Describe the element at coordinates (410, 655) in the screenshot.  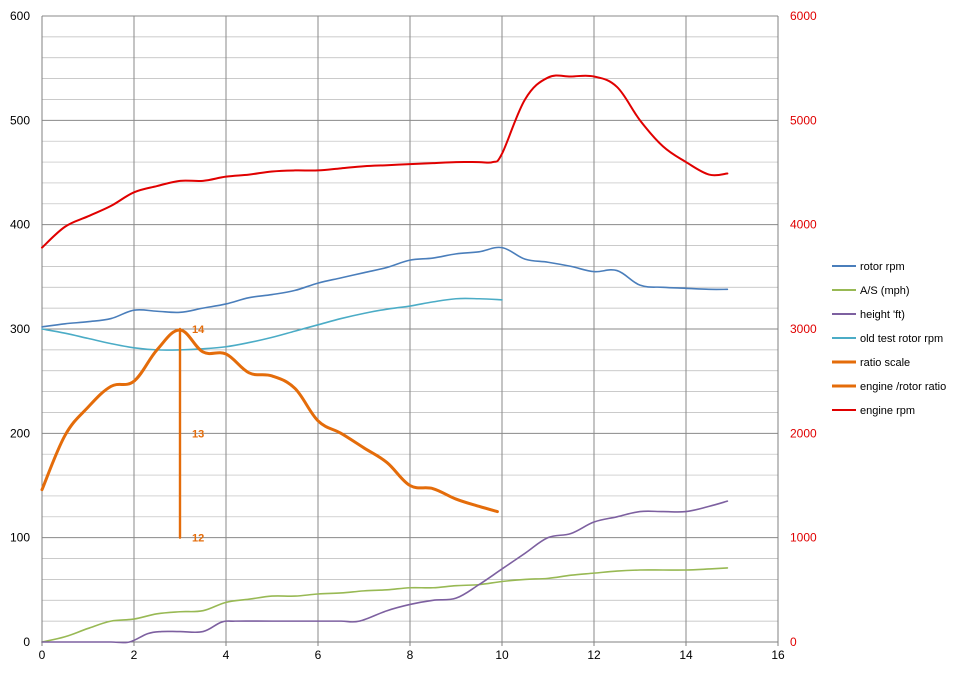
I see `x-tick-label: 8` at that location.